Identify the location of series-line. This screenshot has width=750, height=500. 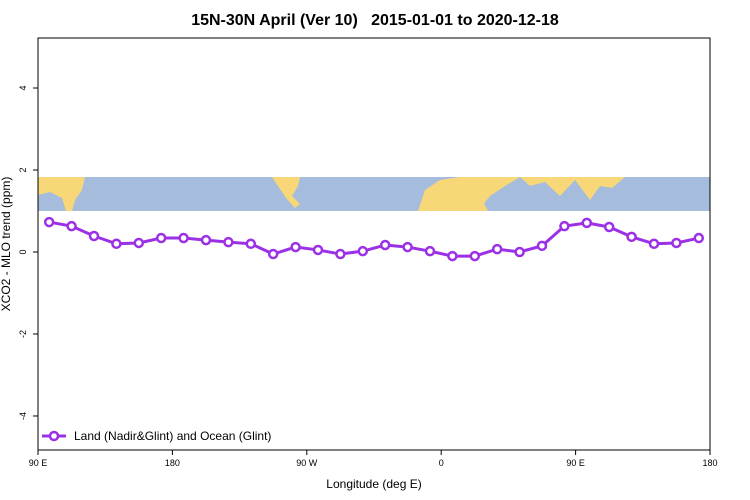
(374, 239).